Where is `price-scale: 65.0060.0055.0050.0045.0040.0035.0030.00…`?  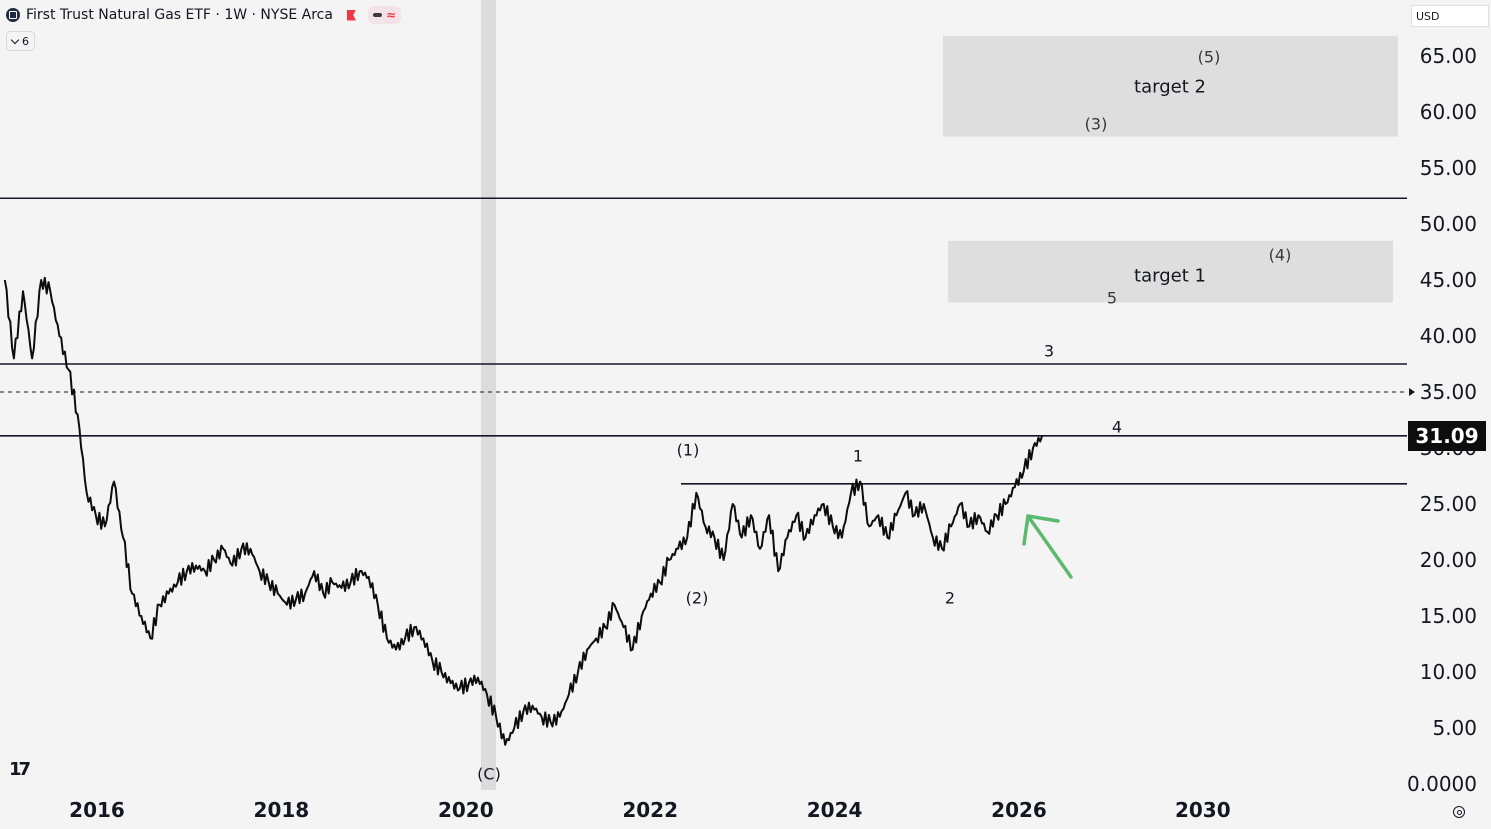 price-scale: 65.0060.0055.0050.0045.0040.0035.0030.00… is located at coordinates (1449, 414).